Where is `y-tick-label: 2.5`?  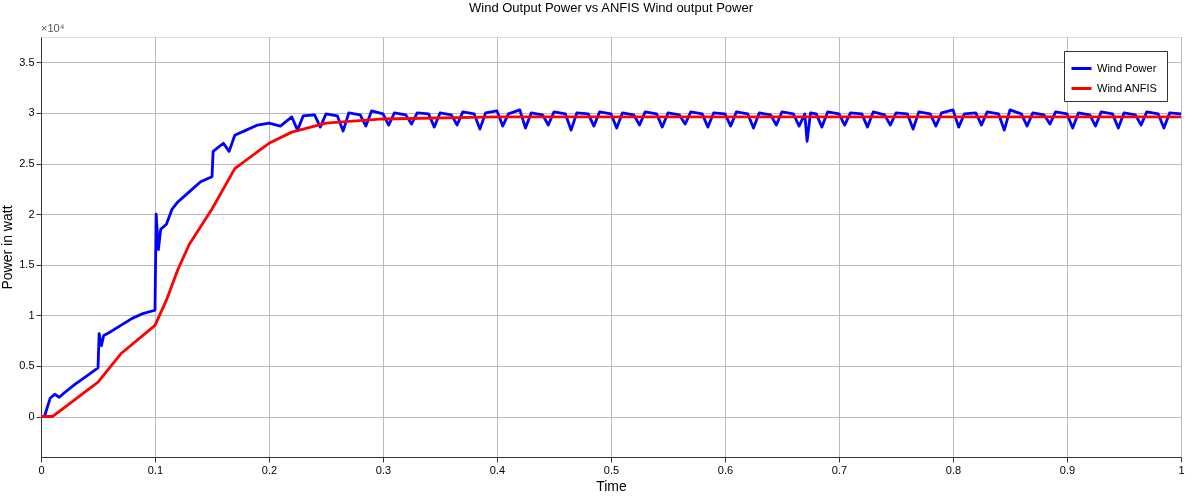
y-tick-label: 2.5 is located at coordinates (27, 163).